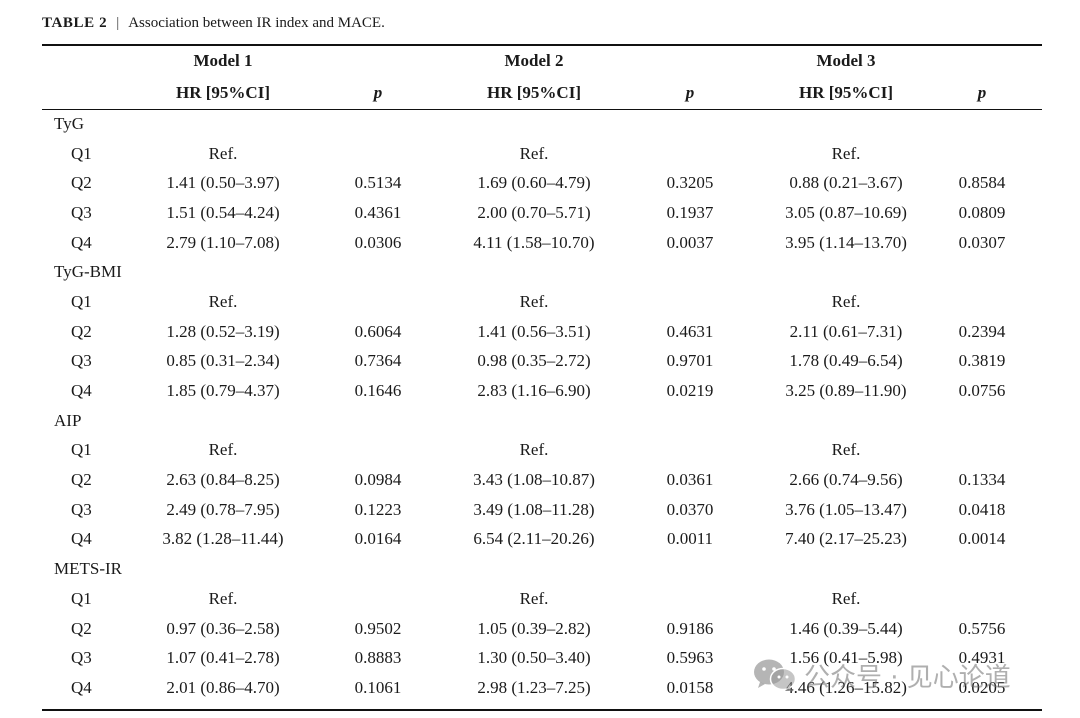  What do you see at coordinates (223, 628) in the screenshot?
I see `hr-cell: 0.97 (0.36–2.58)` at bounding box center [223, 628].